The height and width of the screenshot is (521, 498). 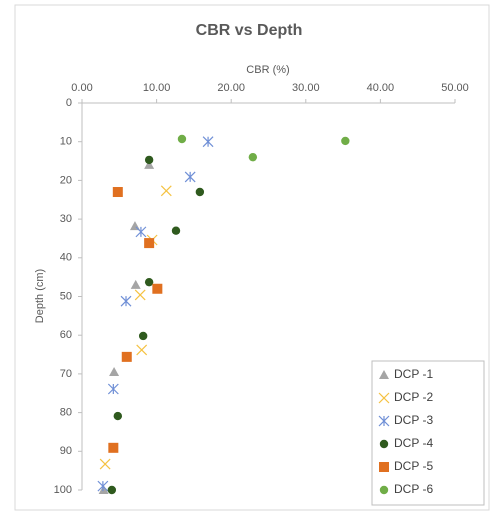 I want to click on x-tick-label: 50.00, so click(x=455, y=88).